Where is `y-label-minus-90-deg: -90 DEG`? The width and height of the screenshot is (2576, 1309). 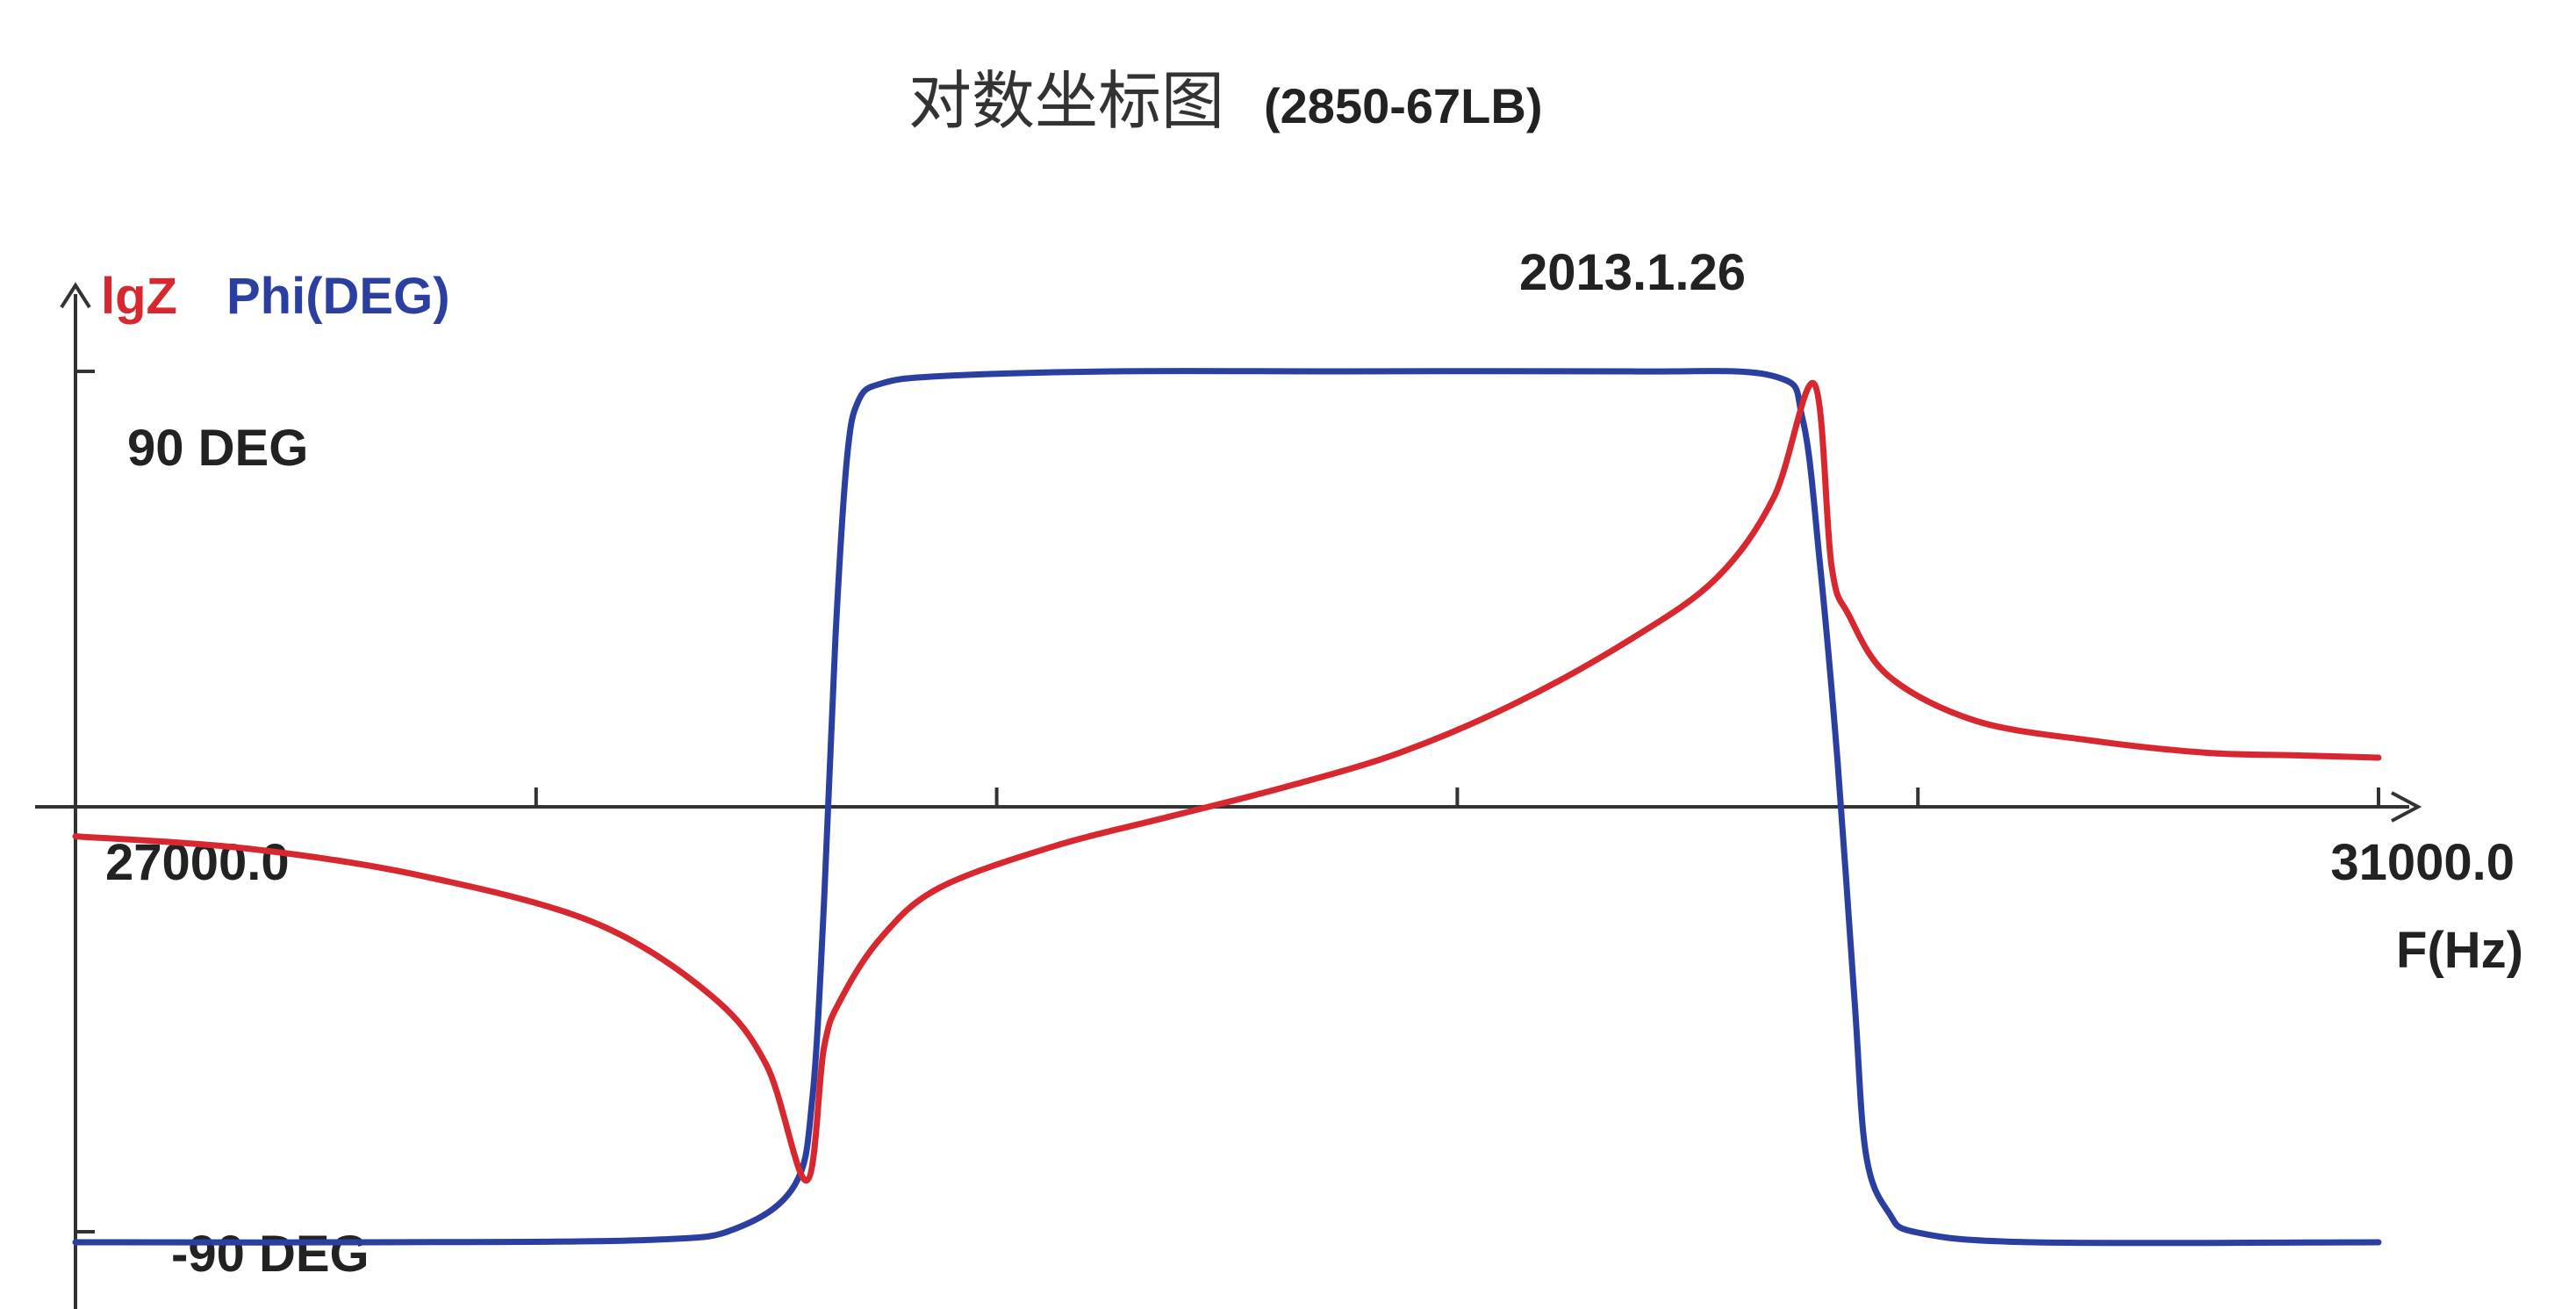 y-label-minus-90-deg: -90 DEG is located at coordinates (271, 1254).